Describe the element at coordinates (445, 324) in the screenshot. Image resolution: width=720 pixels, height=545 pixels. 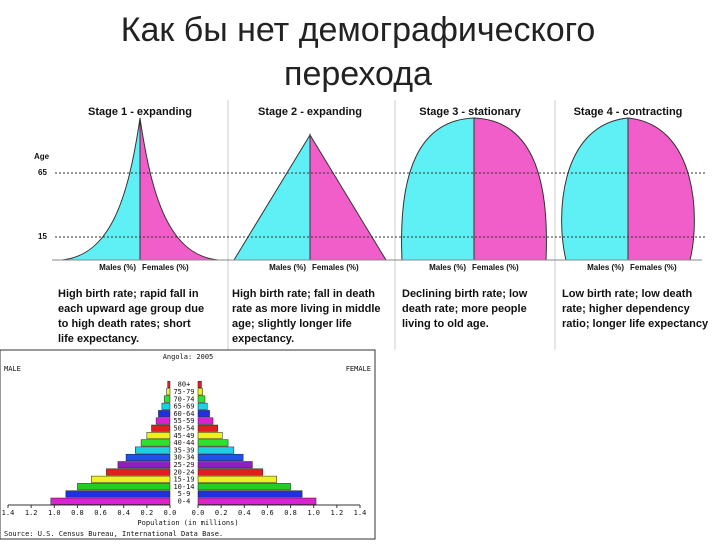
I see `stage-description: living to old age.` at that location.